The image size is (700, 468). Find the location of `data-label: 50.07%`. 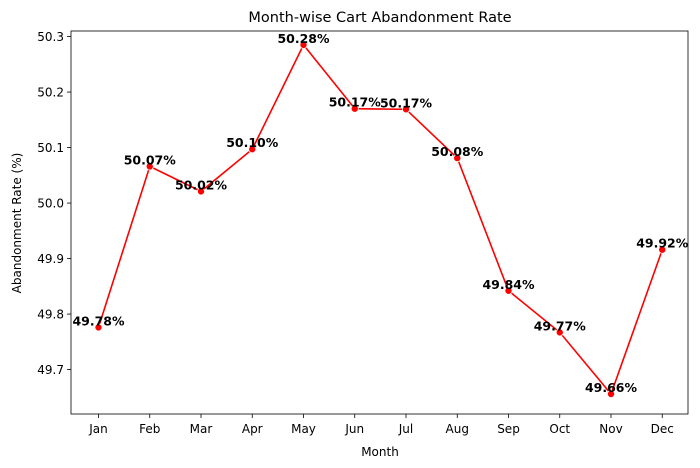

data-label: 50.07% is located at coordinates (150, 159).